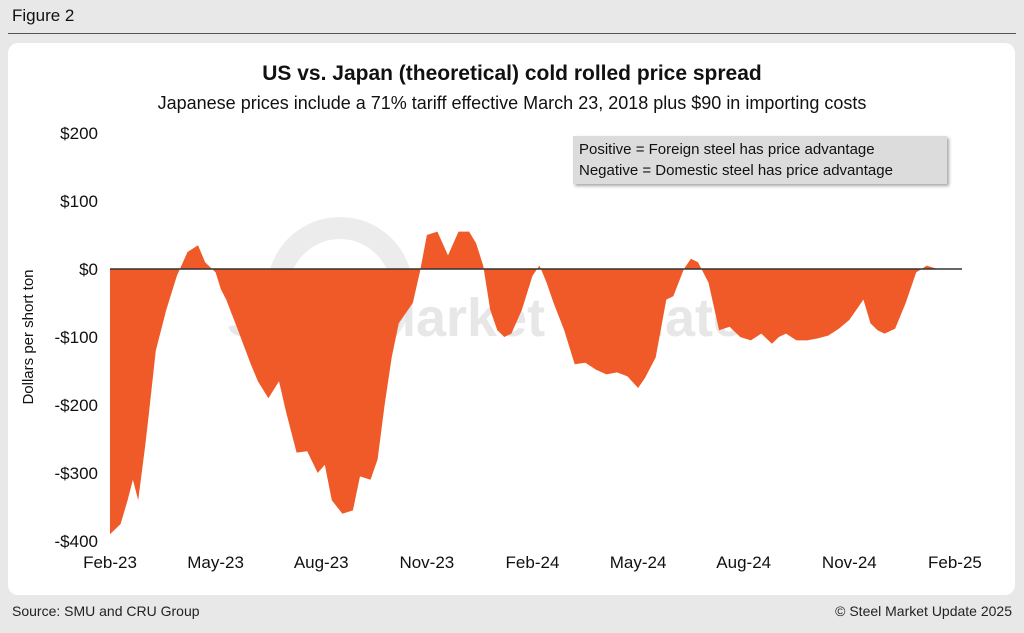  What do you see at coordinates (849, 562) in the screenshot?
I see `x-tick-label: Nov-24` at bounding box center [849, 562].